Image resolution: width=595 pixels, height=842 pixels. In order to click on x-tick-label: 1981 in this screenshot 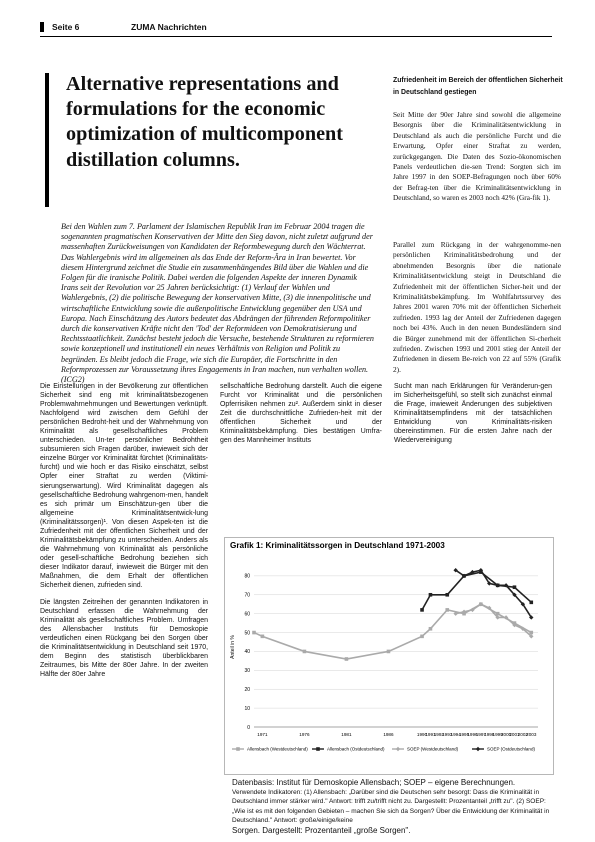, I will do `click(346, 734)`.